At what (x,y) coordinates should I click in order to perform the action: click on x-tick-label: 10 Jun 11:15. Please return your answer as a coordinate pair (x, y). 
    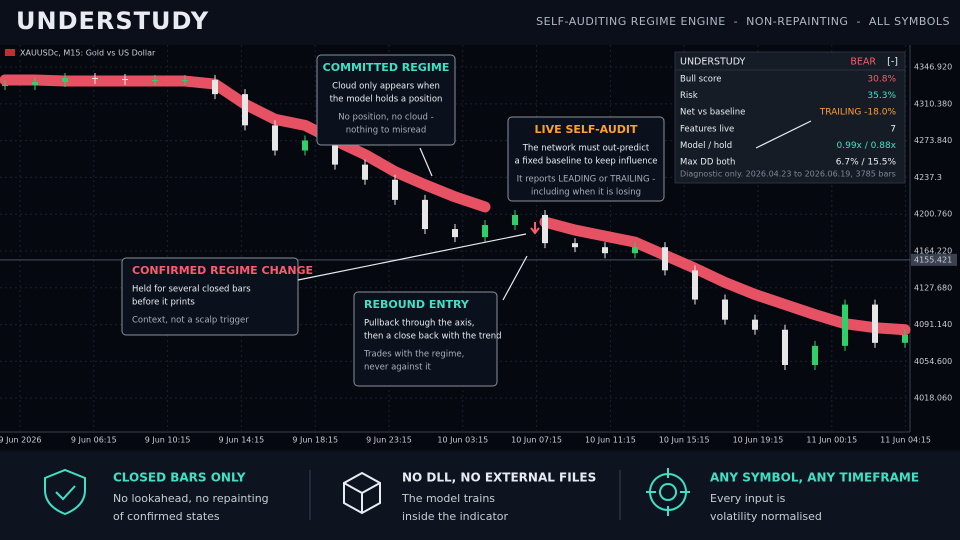
    Looking at the image, I should click on (610, 440).